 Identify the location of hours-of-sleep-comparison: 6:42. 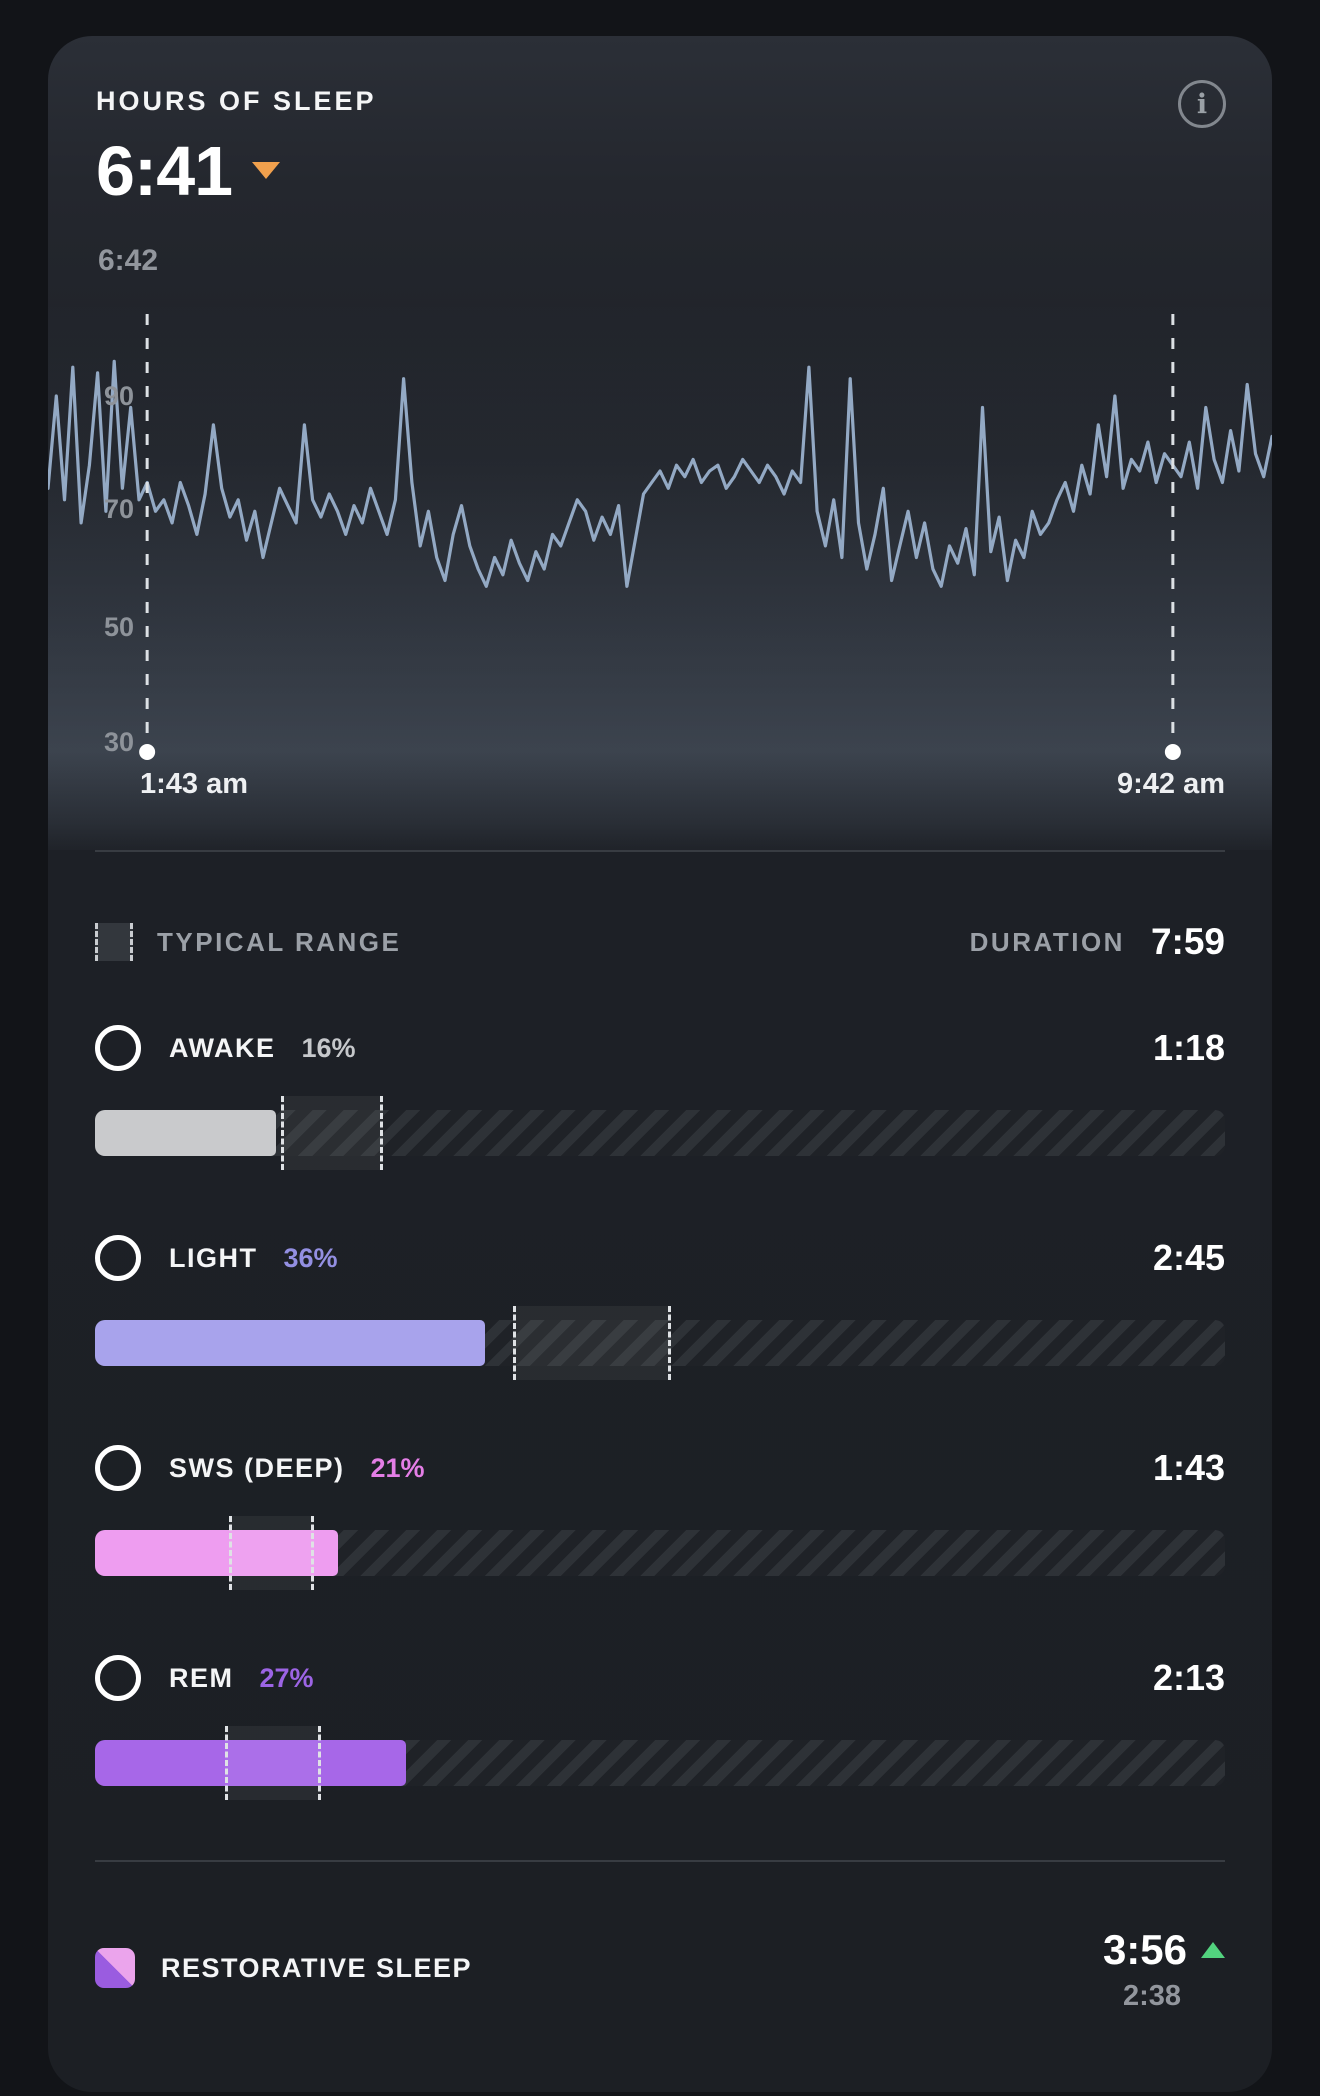
(128, 260).